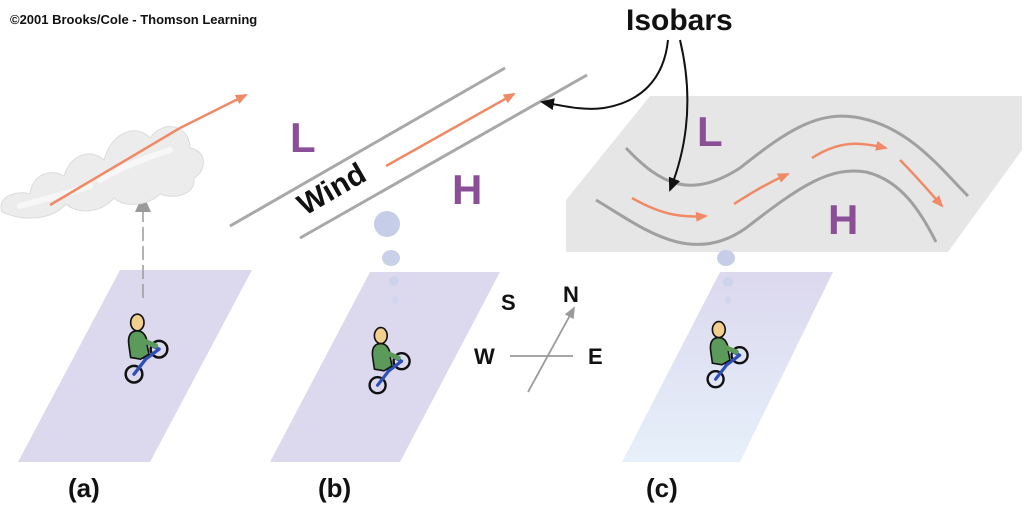 The image size is (1024, 505). What do you see at coordinates (367, 147) in the screenshot?
I see `isobar-line-upper` at bounding box center [367, 147].